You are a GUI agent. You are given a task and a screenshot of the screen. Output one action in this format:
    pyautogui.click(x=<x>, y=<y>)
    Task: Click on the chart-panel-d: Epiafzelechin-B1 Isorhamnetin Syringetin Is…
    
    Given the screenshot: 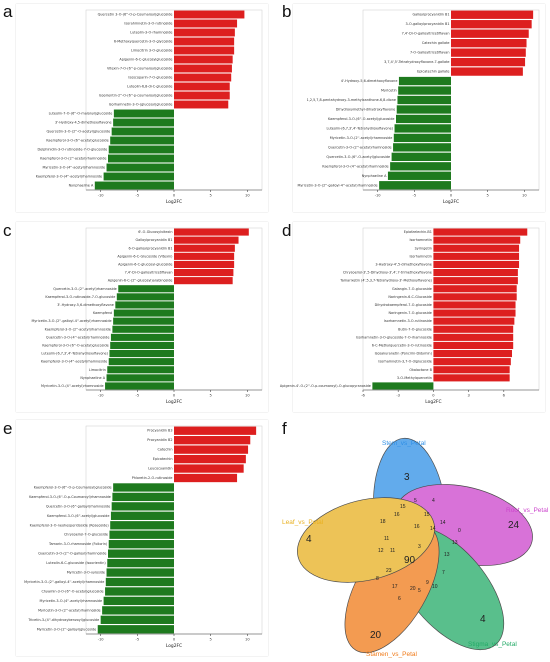 What is the action you would take?
    pyautogui.click(x=412, y=317)
    